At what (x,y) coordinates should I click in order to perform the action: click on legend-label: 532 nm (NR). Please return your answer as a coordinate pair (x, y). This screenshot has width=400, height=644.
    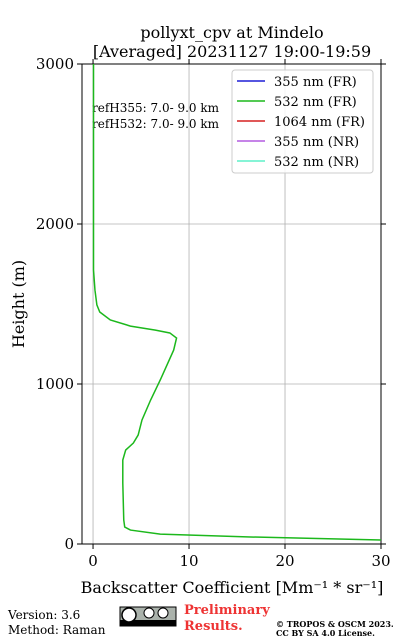
    Looking at the image, I should click on (316, 162).